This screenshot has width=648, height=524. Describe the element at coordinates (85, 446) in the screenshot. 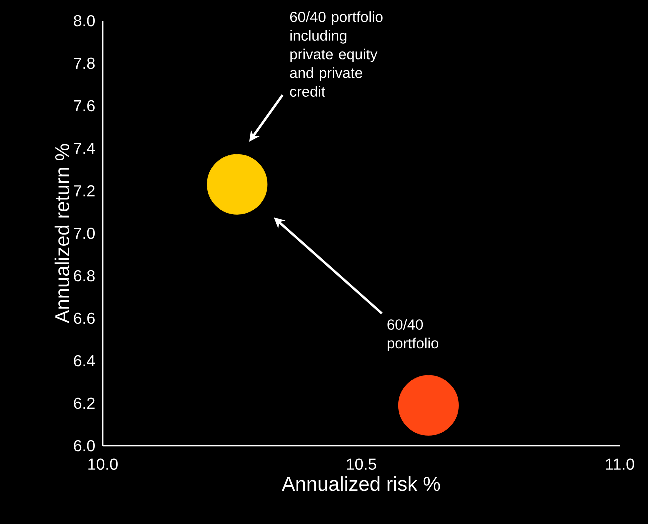

I see `y-tick-label: 6.0` at that location.